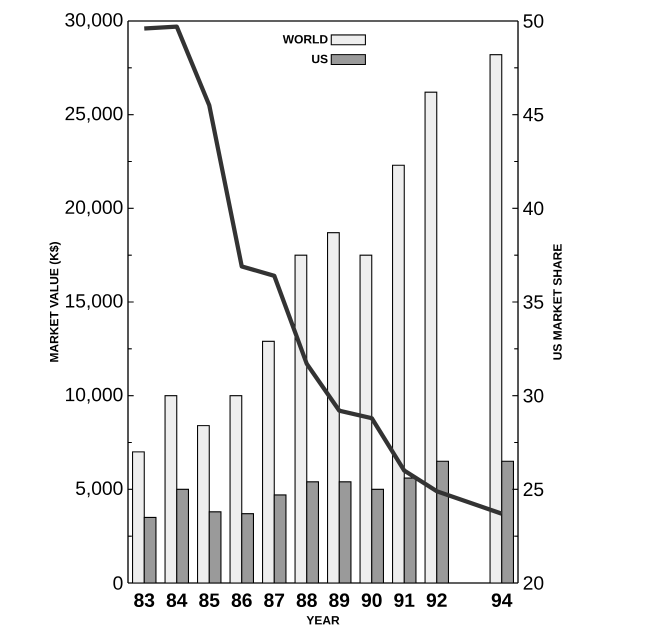  I want to click on y2-tick-label: 50, so click(533, 21).